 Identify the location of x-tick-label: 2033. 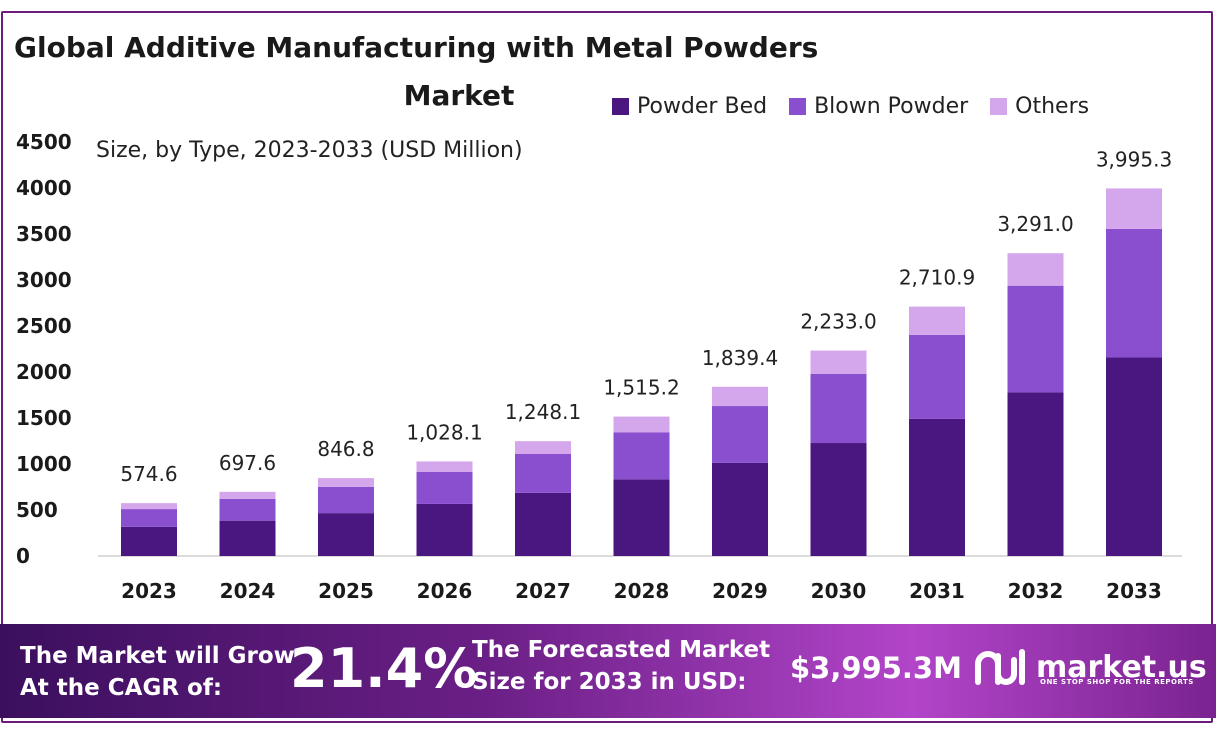
(1134, 591).